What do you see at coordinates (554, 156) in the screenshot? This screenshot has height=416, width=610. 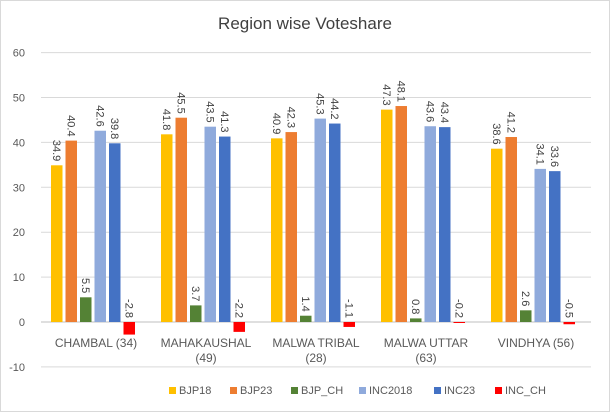 I see `data-label: 33.6` at bounding box center [554, 156].